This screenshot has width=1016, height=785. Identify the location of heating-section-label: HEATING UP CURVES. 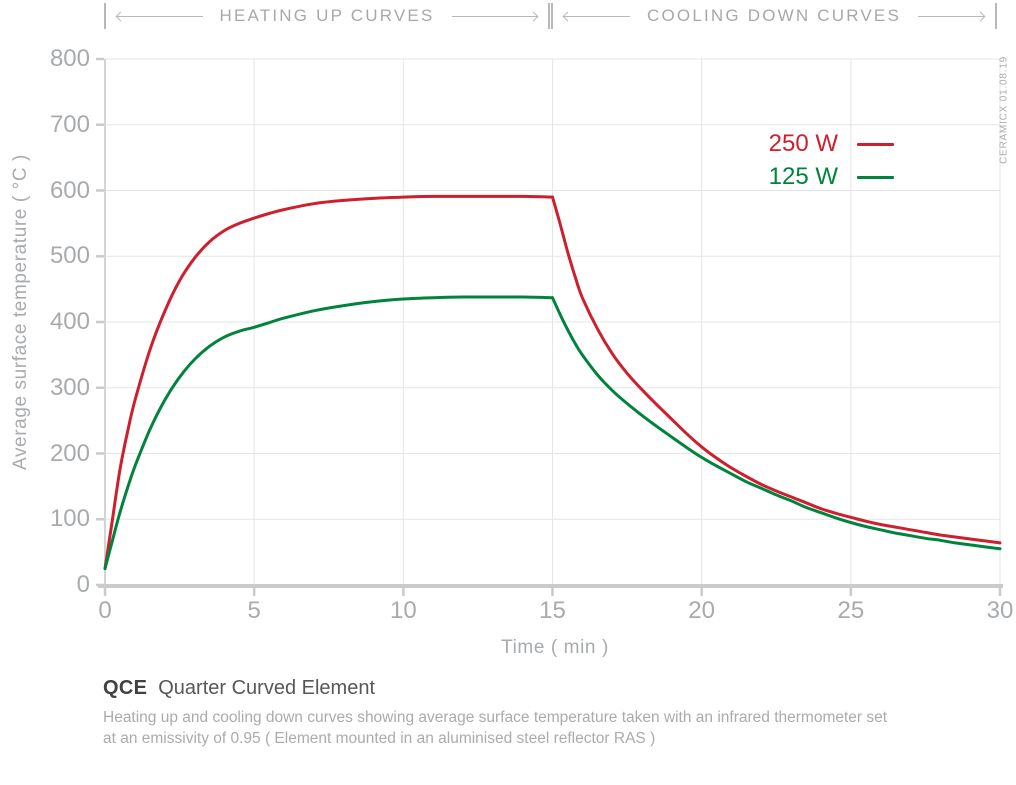
(327, 15).